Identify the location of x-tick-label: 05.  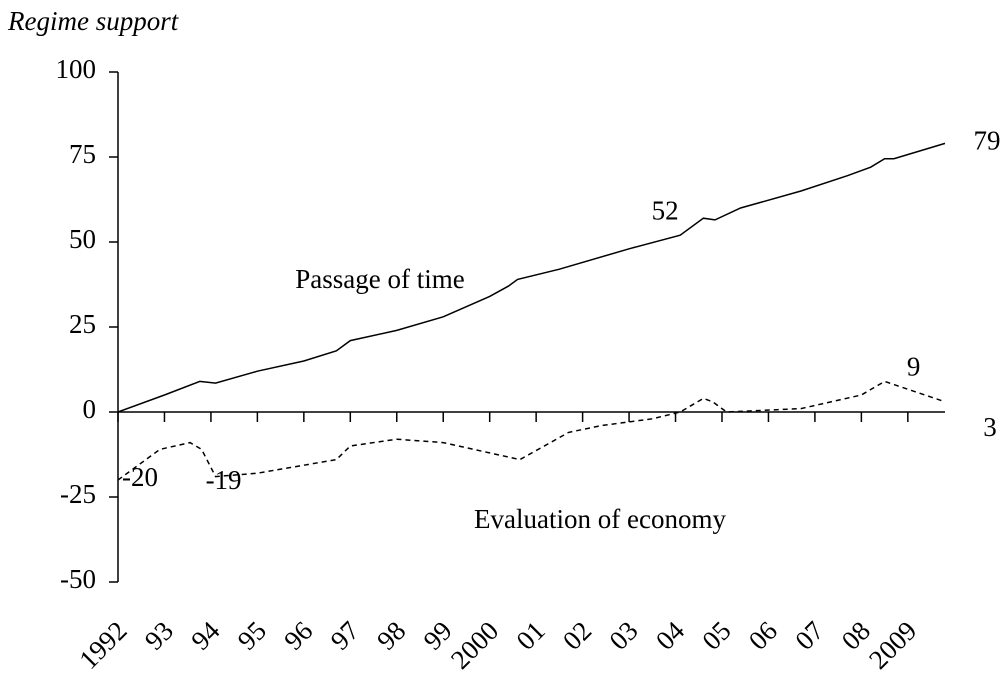
(716, 635).